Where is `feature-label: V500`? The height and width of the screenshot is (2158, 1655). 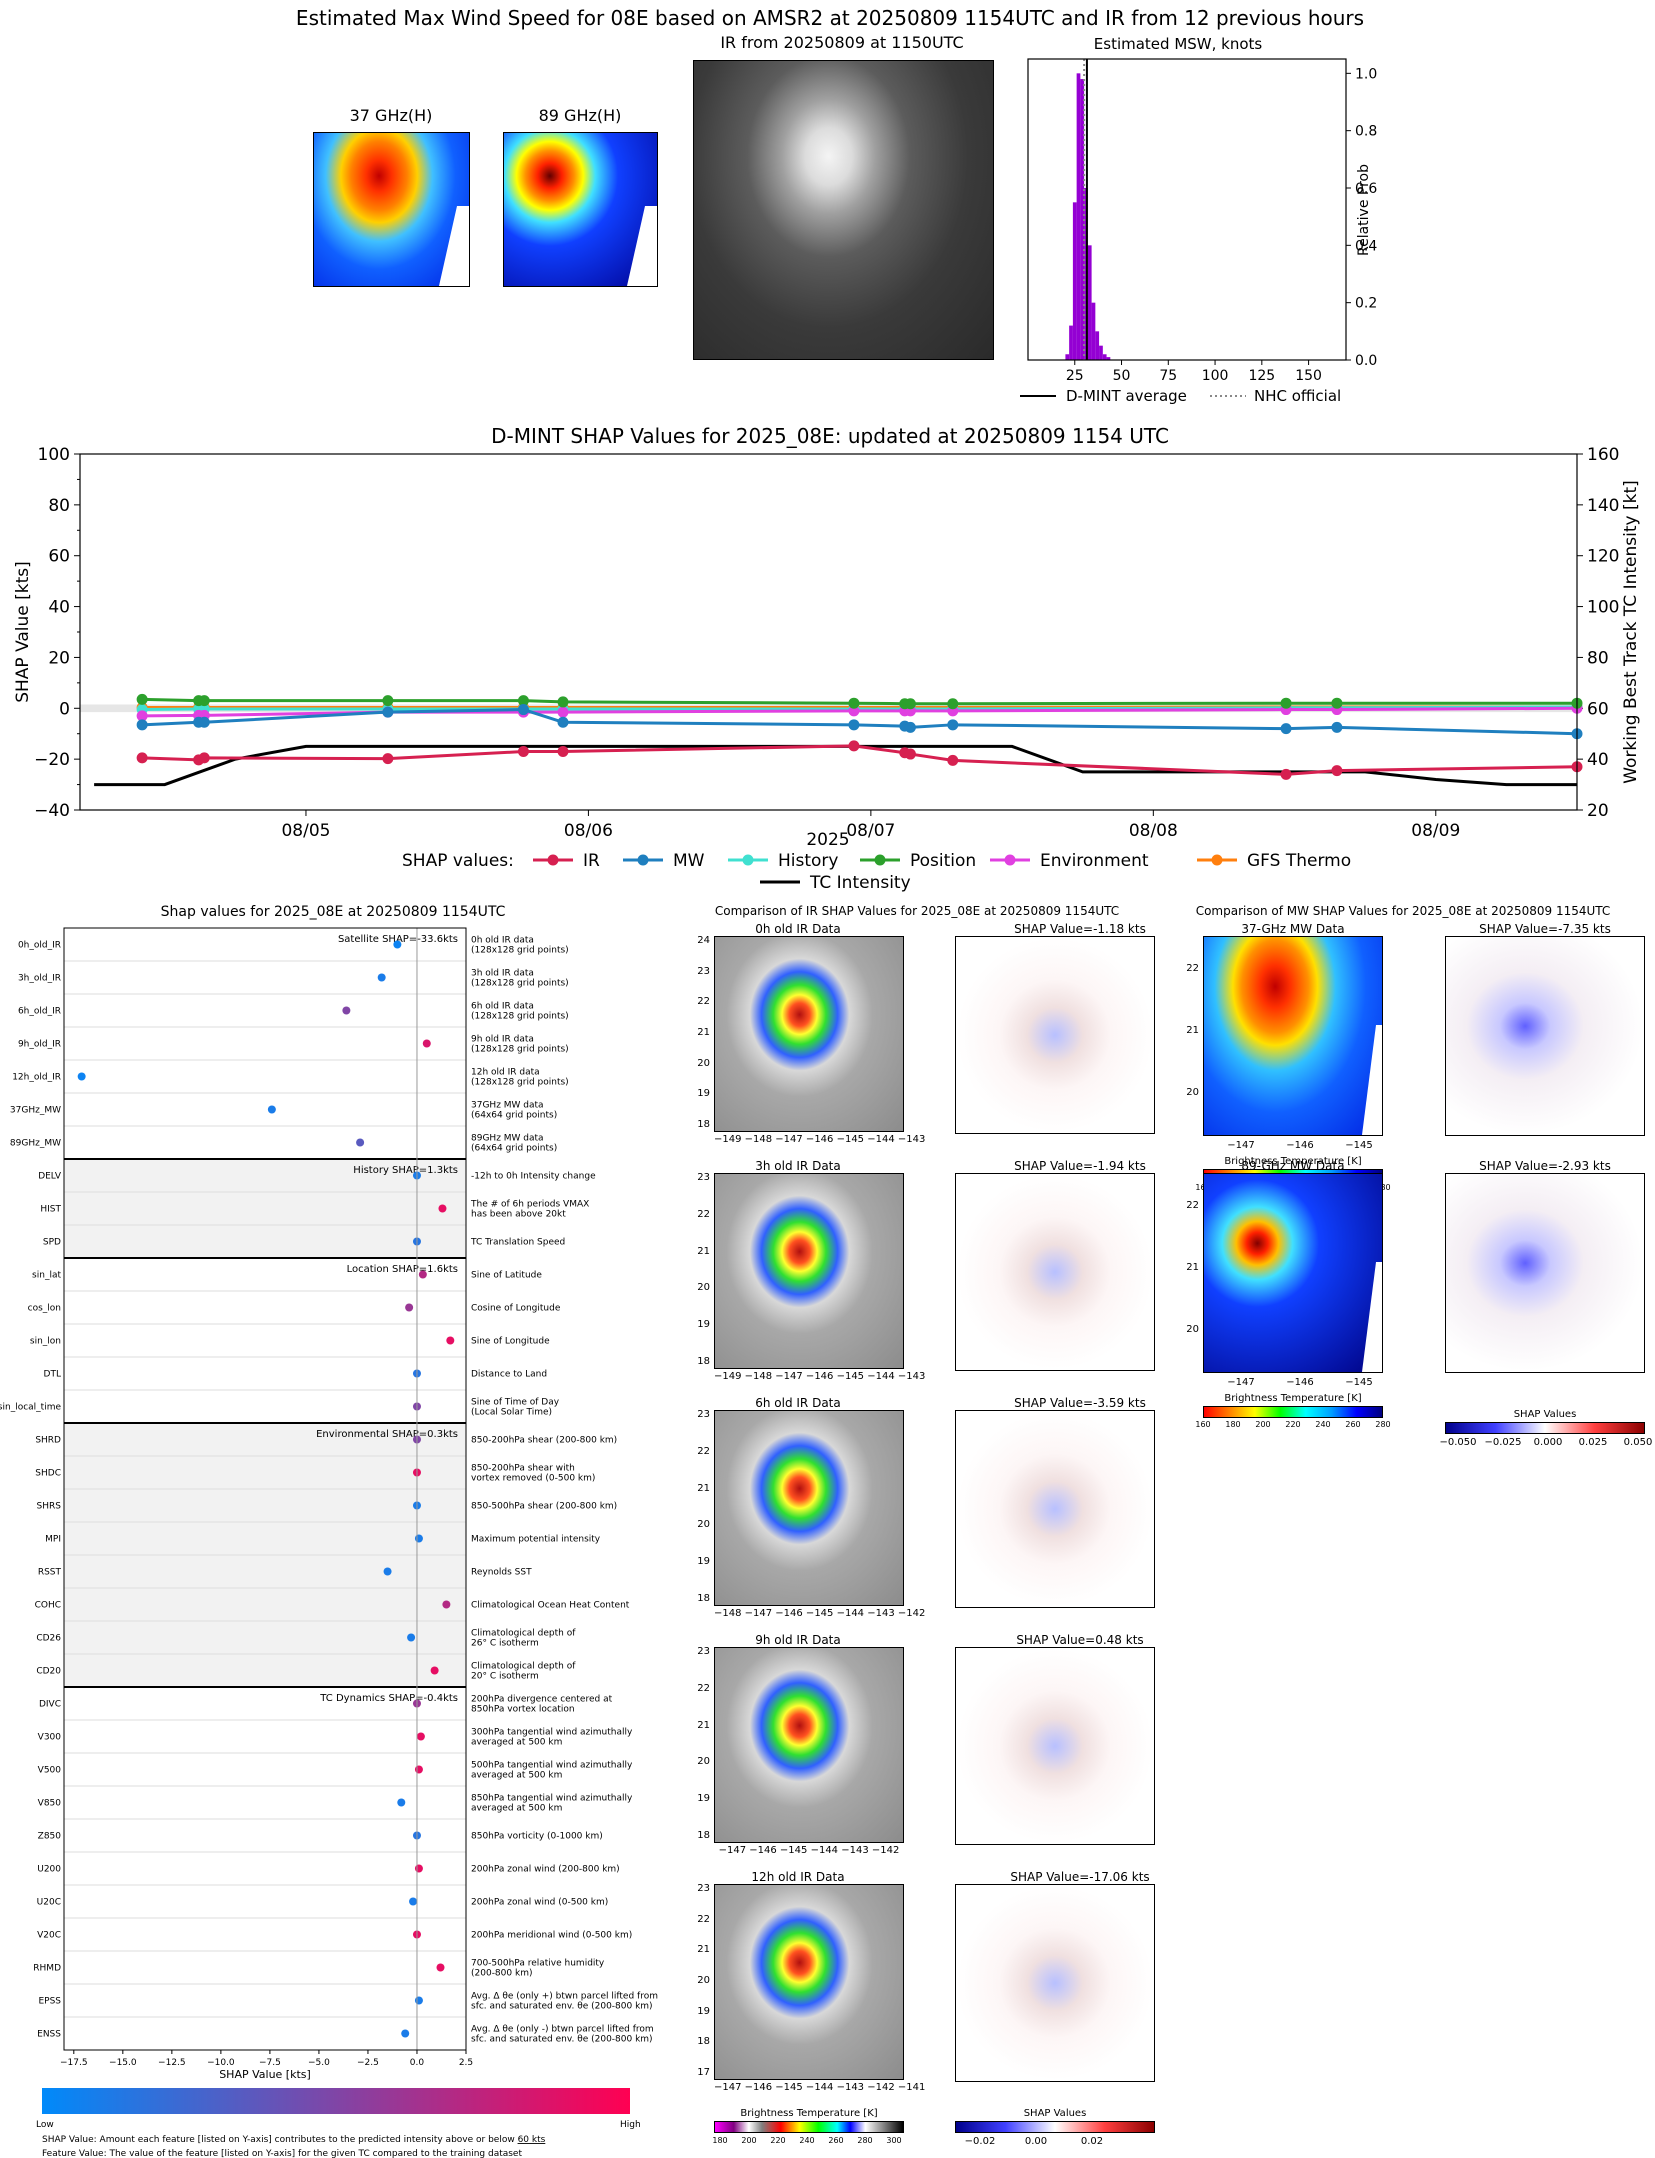 feature-label: V500 is located at coordinates (50, 1771).